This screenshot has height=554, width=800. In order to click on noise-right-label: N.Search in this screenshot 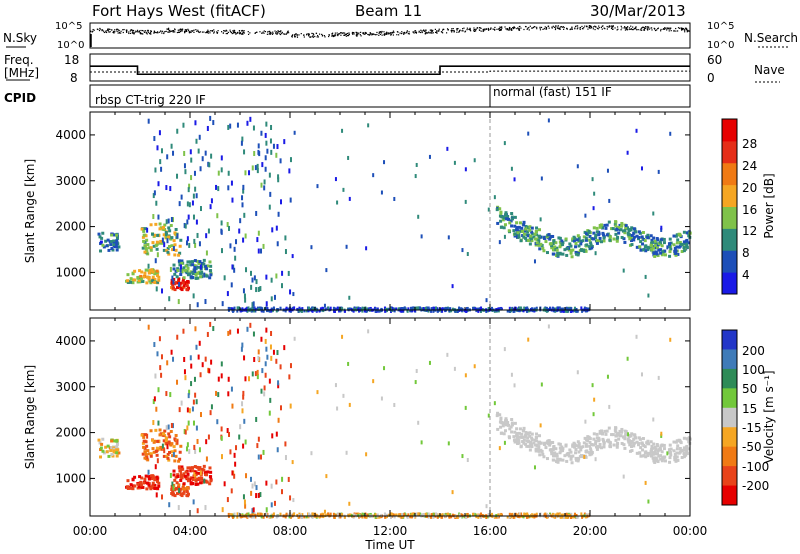, I will do `click(771, 38)`.